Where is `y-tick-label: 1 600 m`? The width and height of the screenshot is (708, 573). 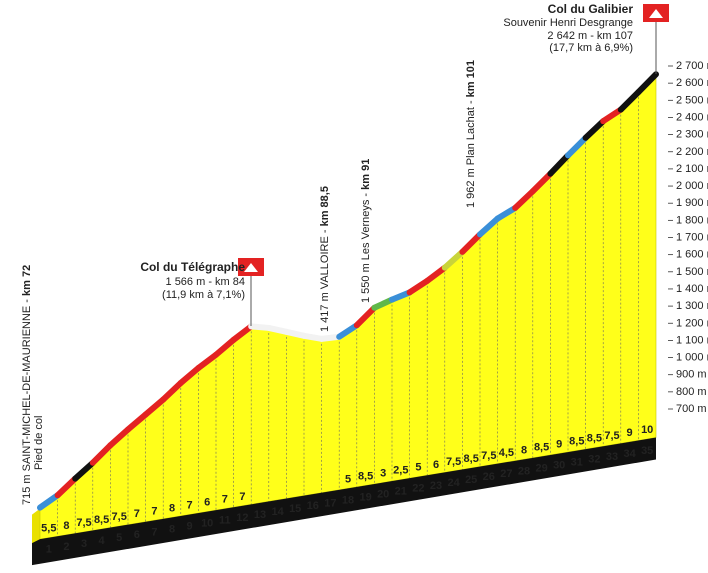
y-tick-label: 1 600 m is located at coordinates (692, 255).